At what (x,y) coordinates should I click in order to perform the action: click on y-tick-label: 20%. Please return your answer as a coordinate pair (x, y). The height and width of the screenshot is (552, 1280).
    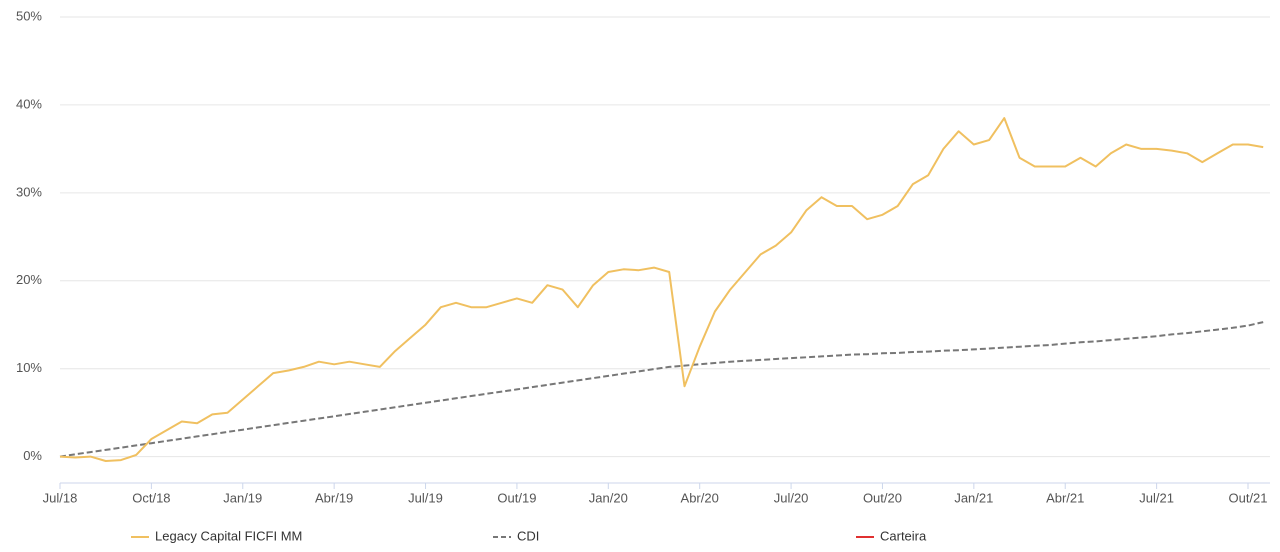
    Looking at the image, I should click on (29, 279).